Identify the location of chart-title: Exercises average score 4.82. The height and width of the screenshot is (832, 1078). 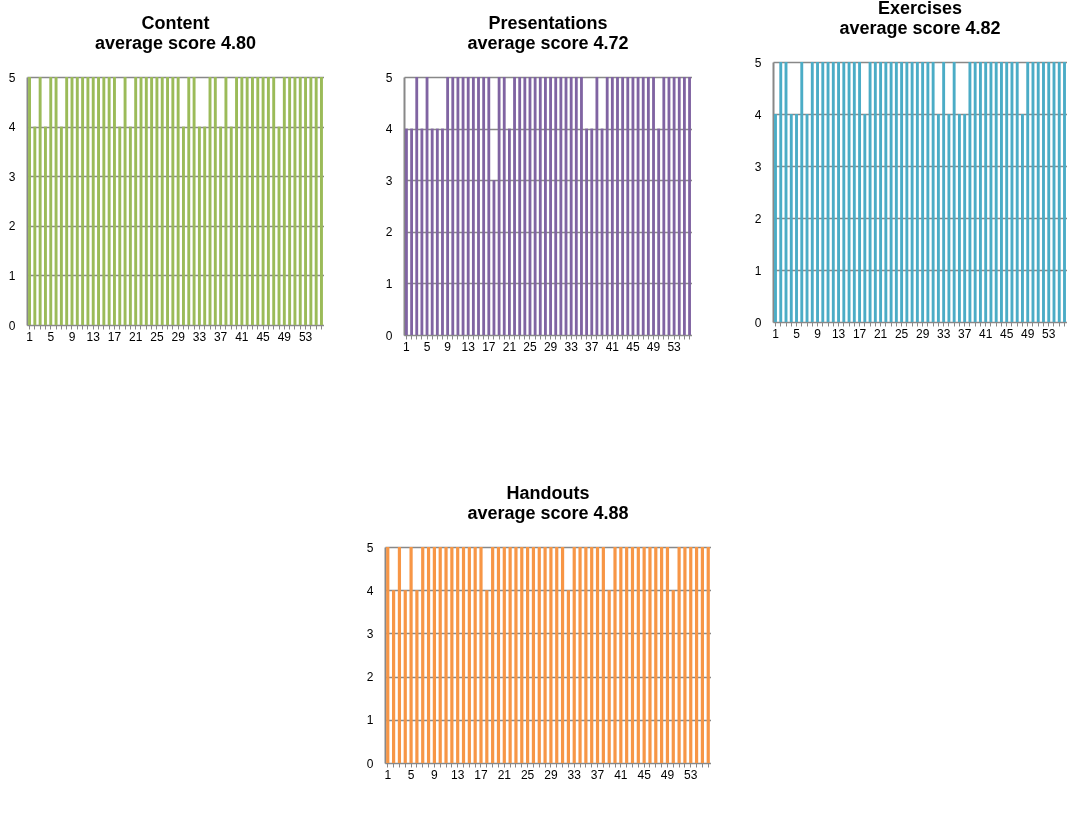
(920, 19).